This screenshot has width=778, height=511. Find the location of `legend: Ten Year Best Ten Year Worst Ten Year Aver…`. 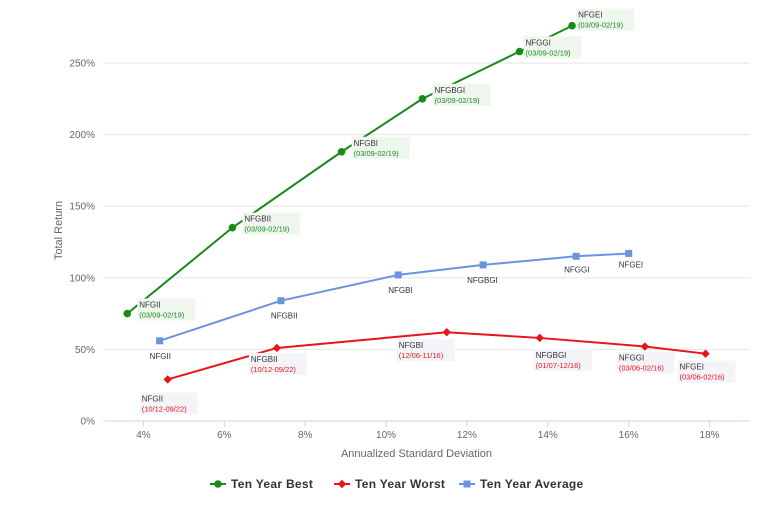

legend: Ten Year Best Ten Year Worst Ten Year Aver… is located at coordinates (397, 484).